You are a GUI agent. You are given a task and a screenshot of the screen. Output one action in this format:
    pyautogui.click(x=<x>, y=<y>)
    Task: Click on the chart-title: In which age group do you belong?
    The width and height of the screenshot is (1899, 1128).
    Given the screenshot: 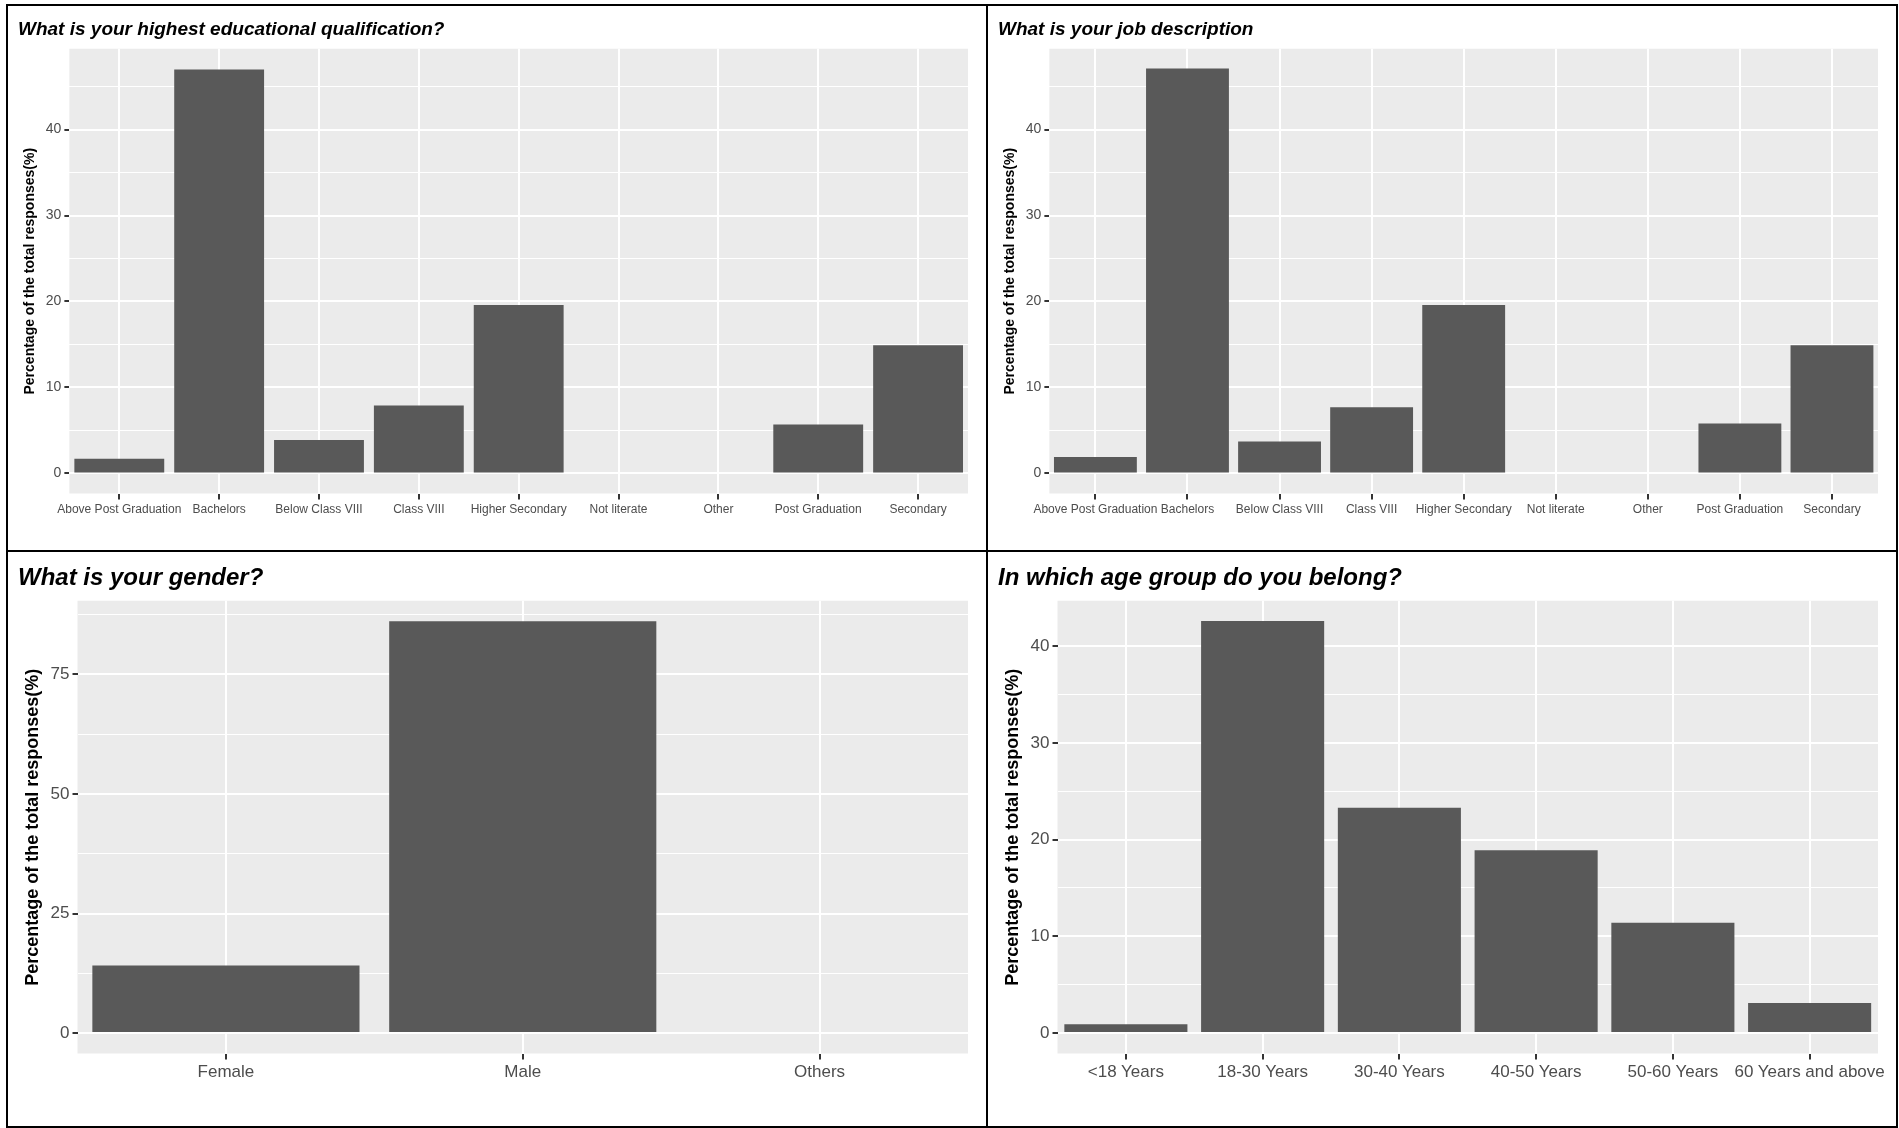 What is the action you would take?
    pyautogui.click(x=1200, y=577)
    